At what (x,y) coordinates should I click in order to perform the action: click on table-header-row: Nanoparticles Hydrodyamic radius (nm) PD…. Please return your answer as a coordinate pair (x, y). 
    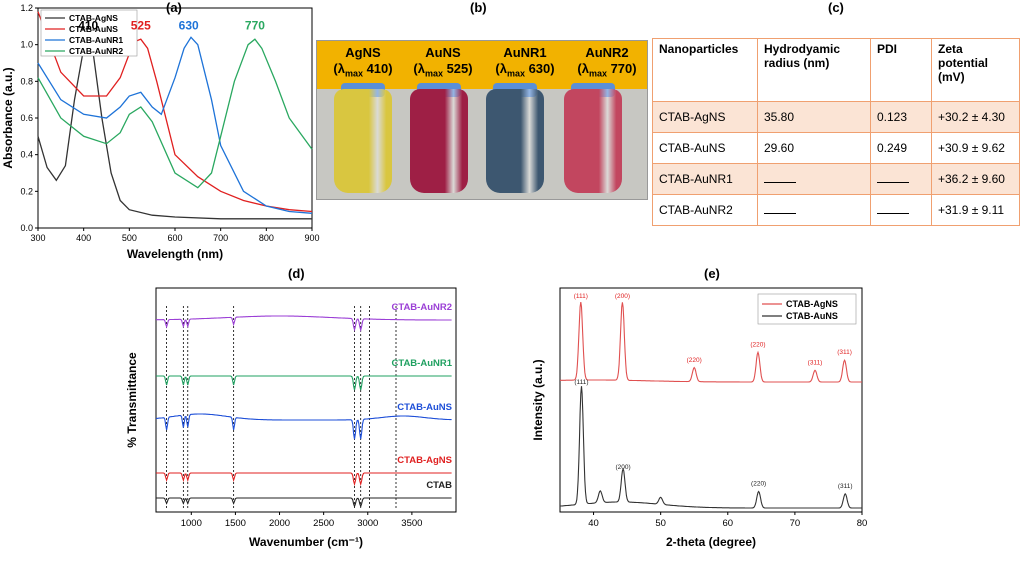
    Looking at the image, I should click on (836, 70).